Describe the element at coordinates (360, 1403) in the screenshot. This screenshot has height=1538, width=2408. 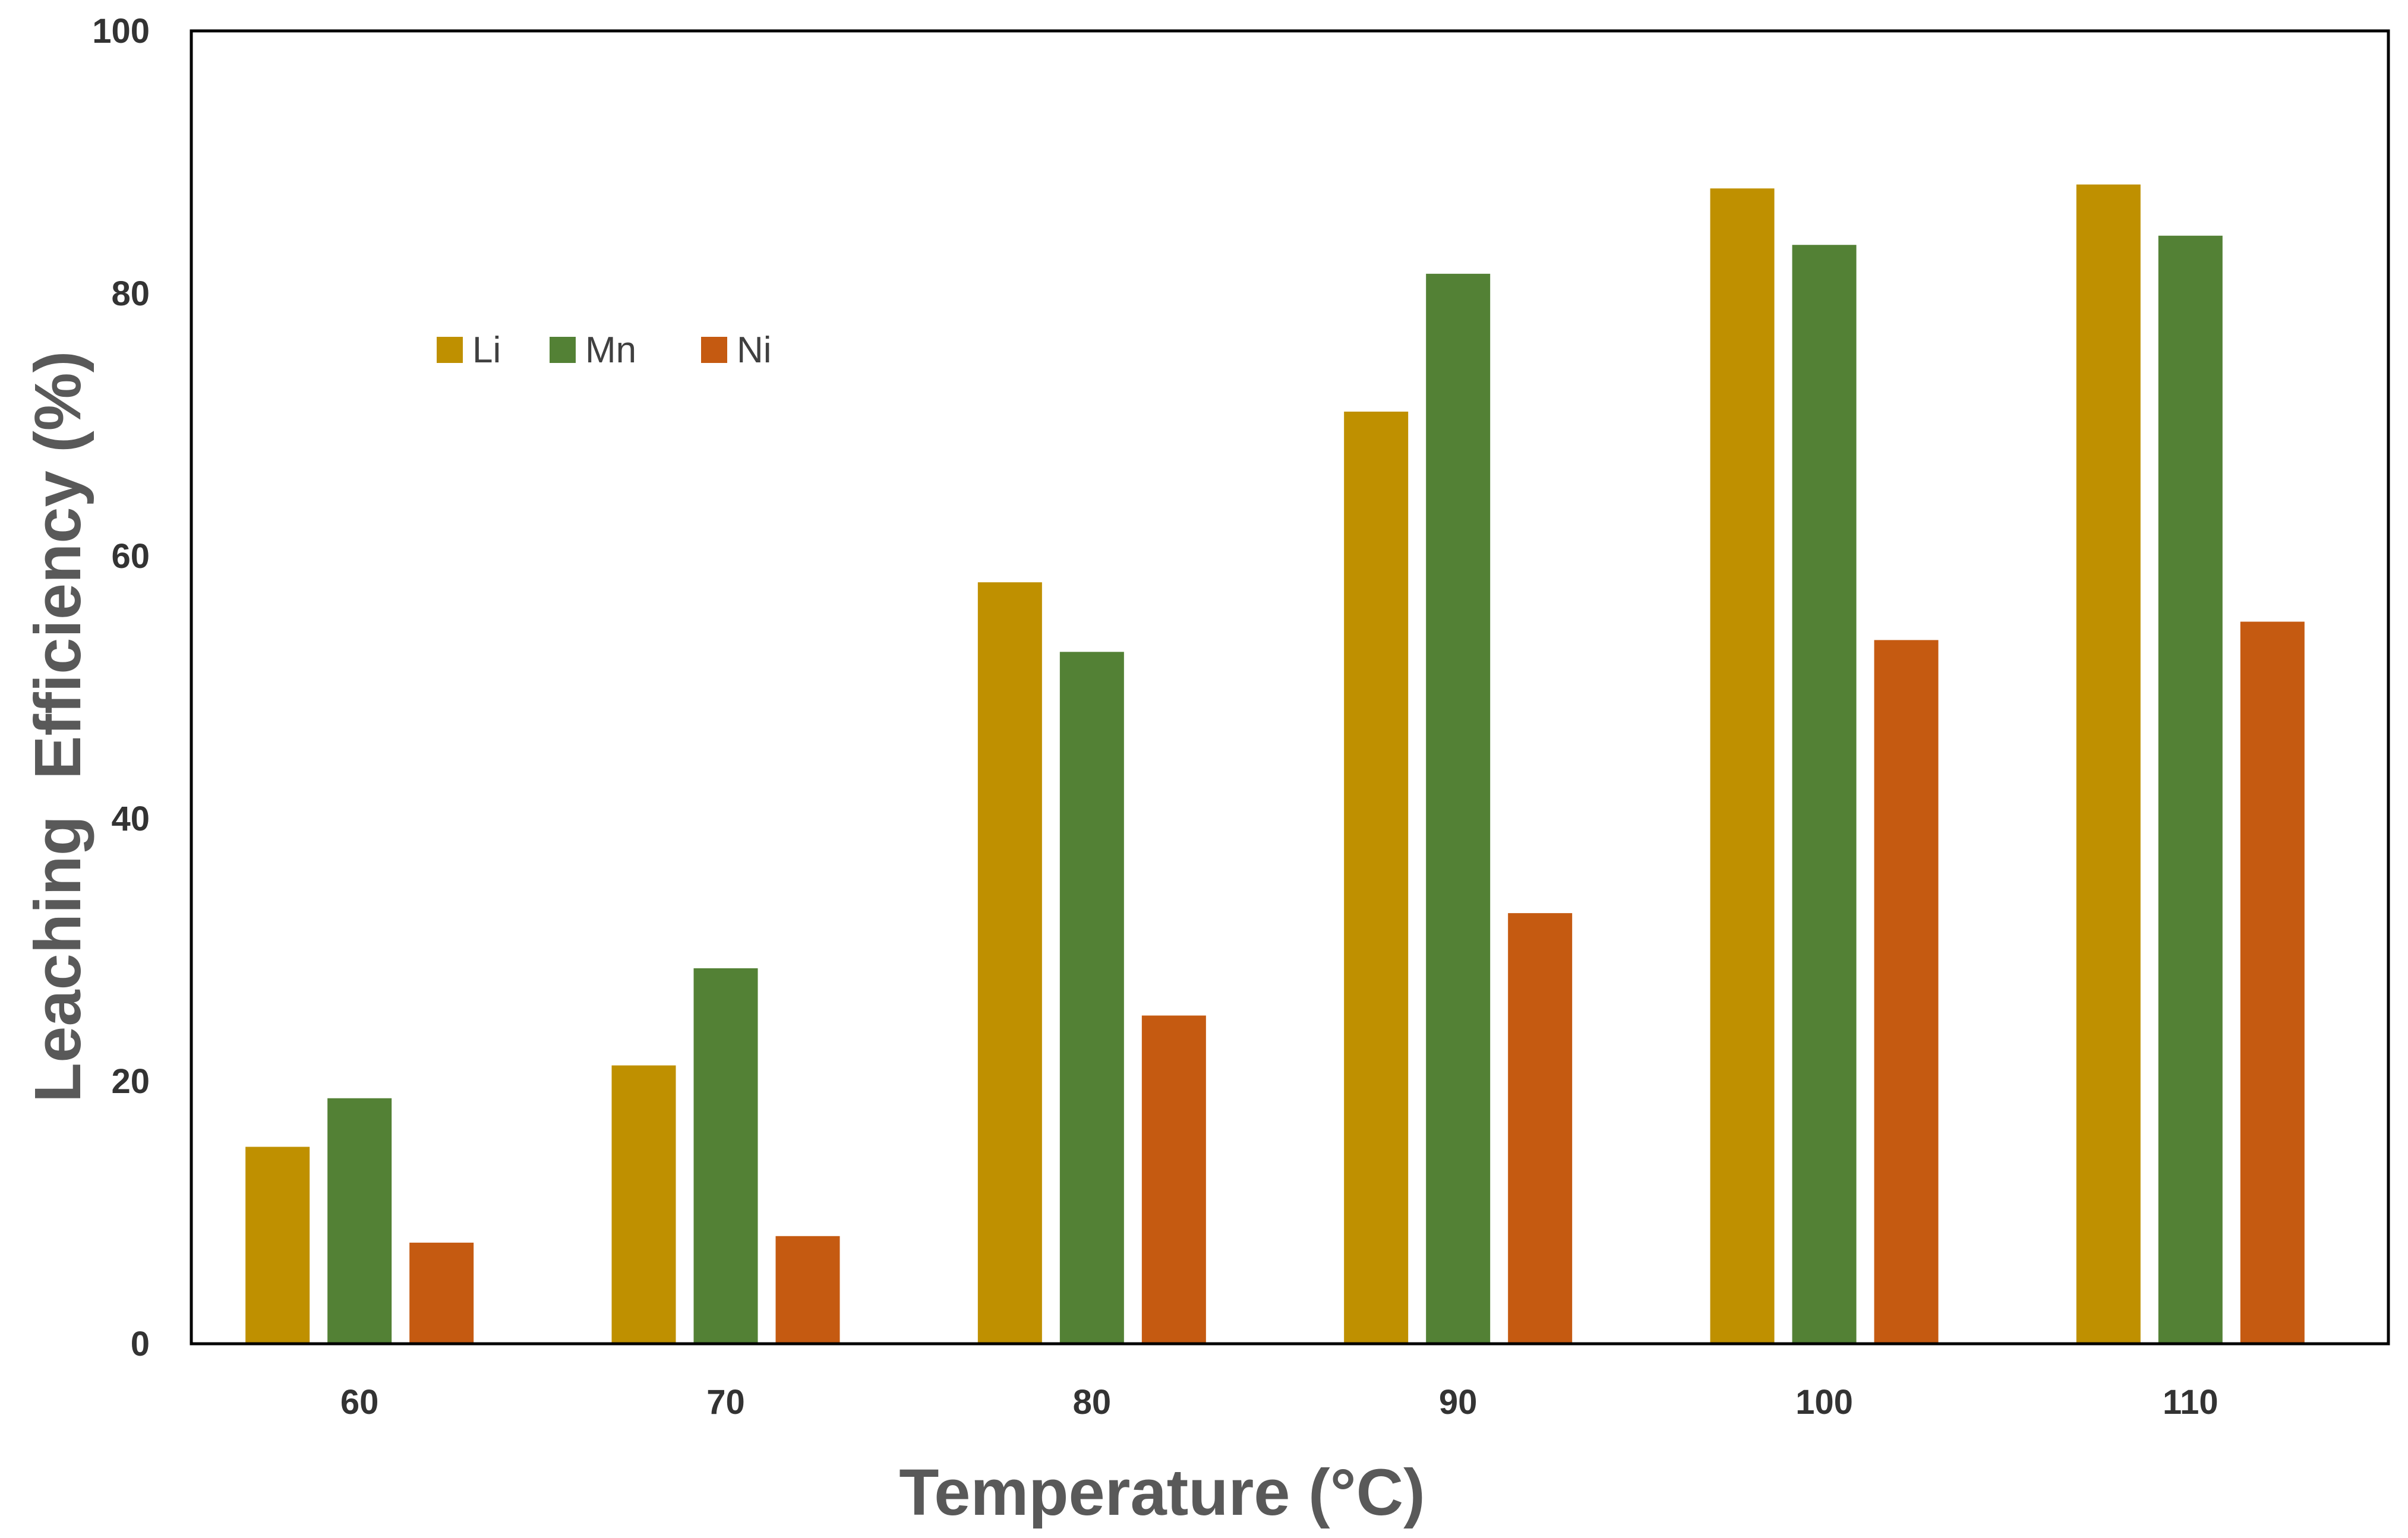
I see `x-tick-label: 60` at that location.